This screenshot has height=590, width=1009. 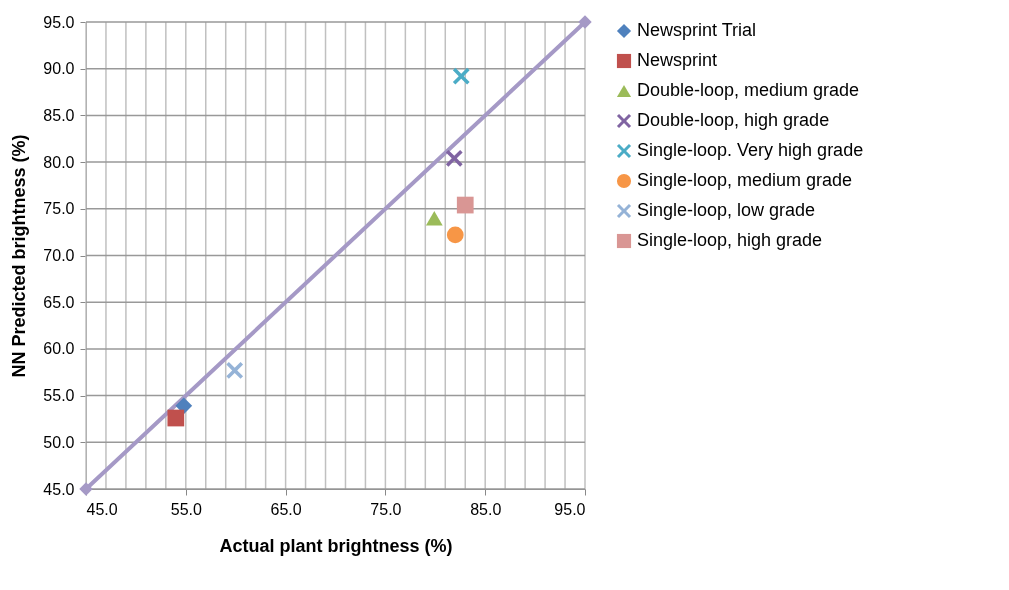 I want to click on y-tick-label: 90.0, so click(x=59, y=69).